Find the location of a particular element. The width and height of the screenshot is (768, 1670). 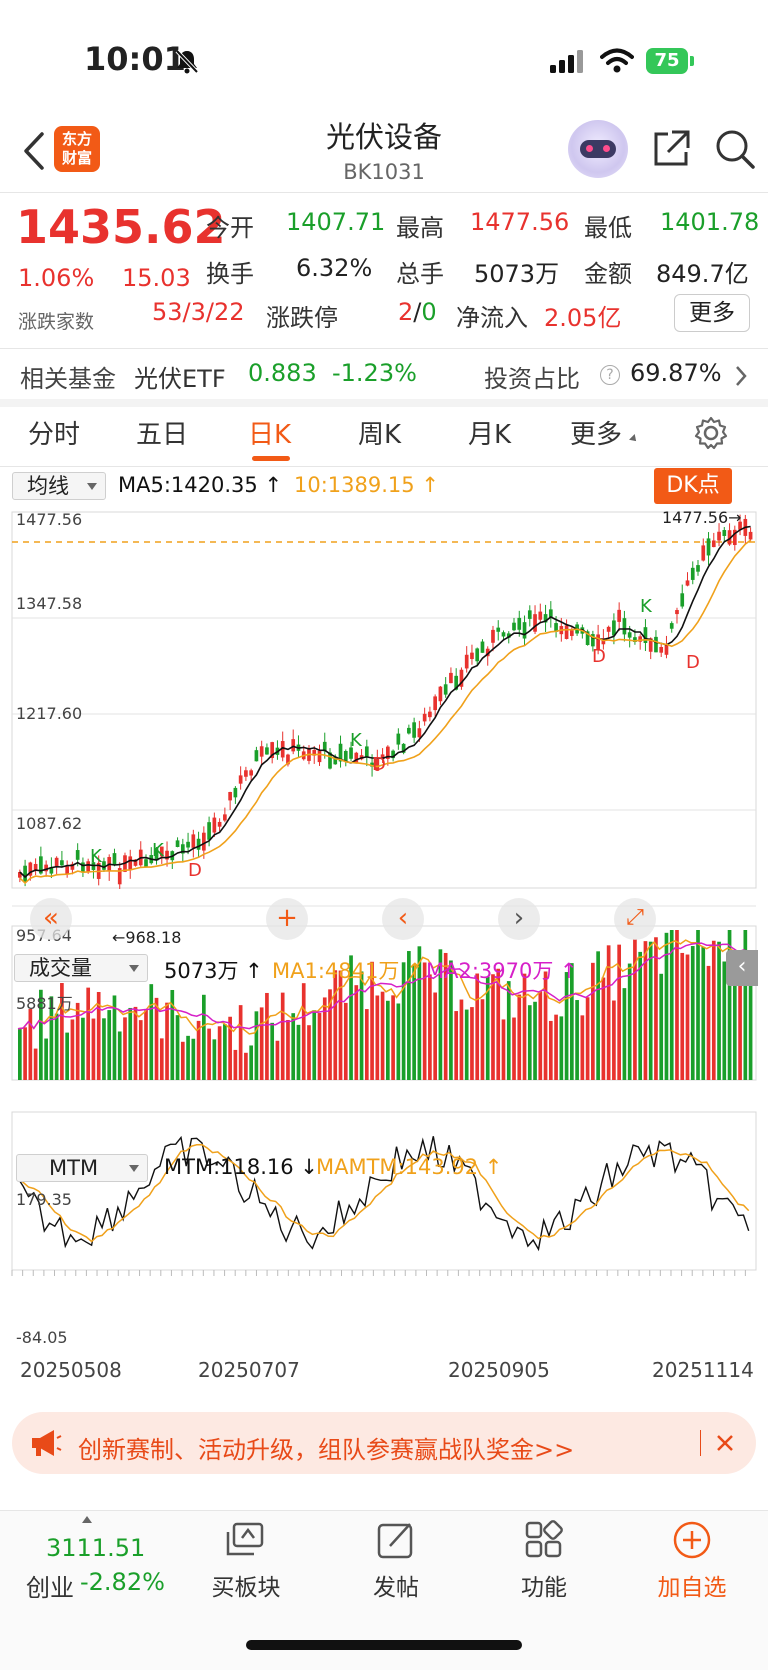

tab-weekly-k: 周K is located at coordinates (380, 435).